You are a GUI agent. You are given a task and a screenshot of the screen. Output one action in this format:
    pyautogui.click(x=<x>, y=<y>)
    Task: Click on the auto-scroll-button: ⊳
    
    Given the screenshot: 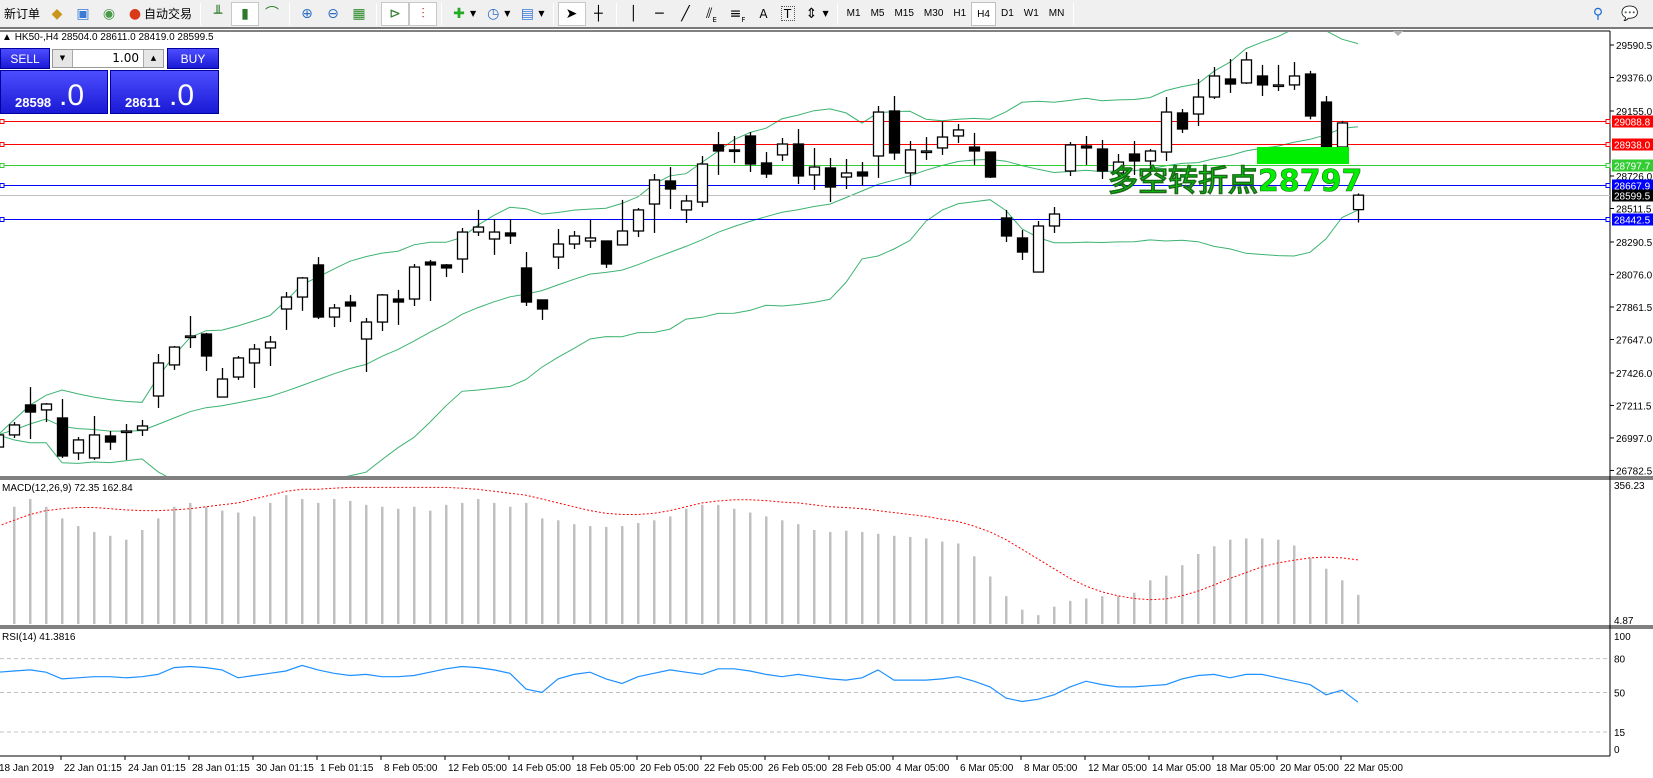 What is the action you would take?
    pyautogui.click(x=395, y=13)
    